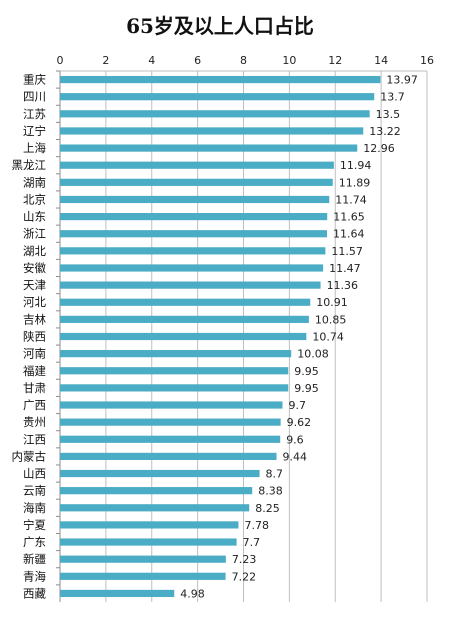 This screenshot has width=450, height=619. Describe the element at coordinates (349, 217) in the screenshot. I see `data-label: 11.65` at that location.